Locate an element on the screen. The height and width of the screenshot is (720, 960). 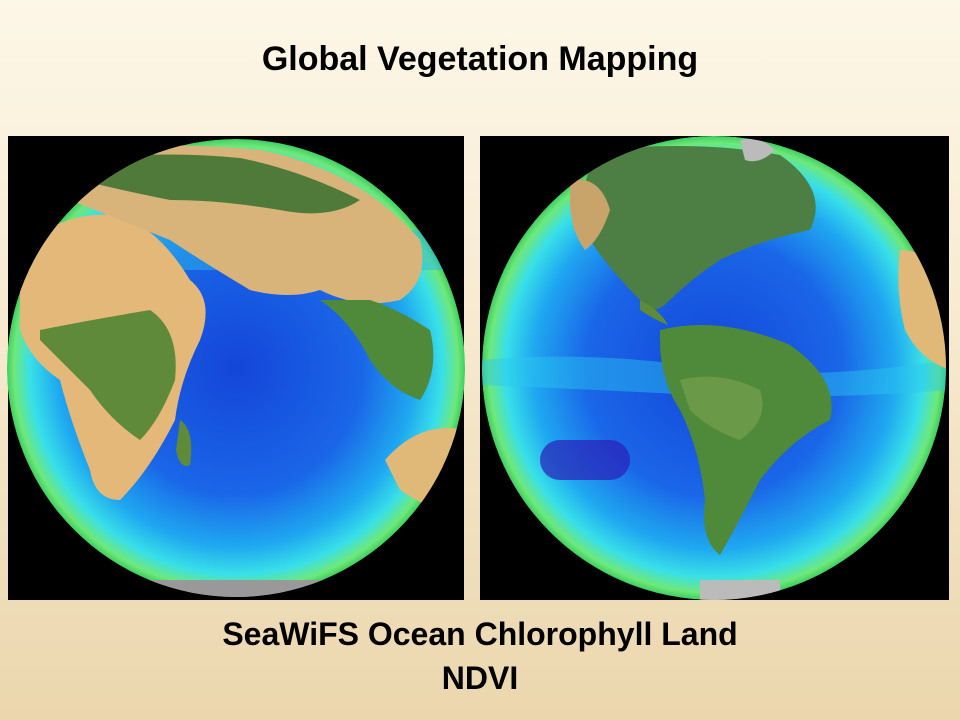
caption-line: SeaWiFS Ocean Chlorophyll Land is located at coordinates (480, 634).